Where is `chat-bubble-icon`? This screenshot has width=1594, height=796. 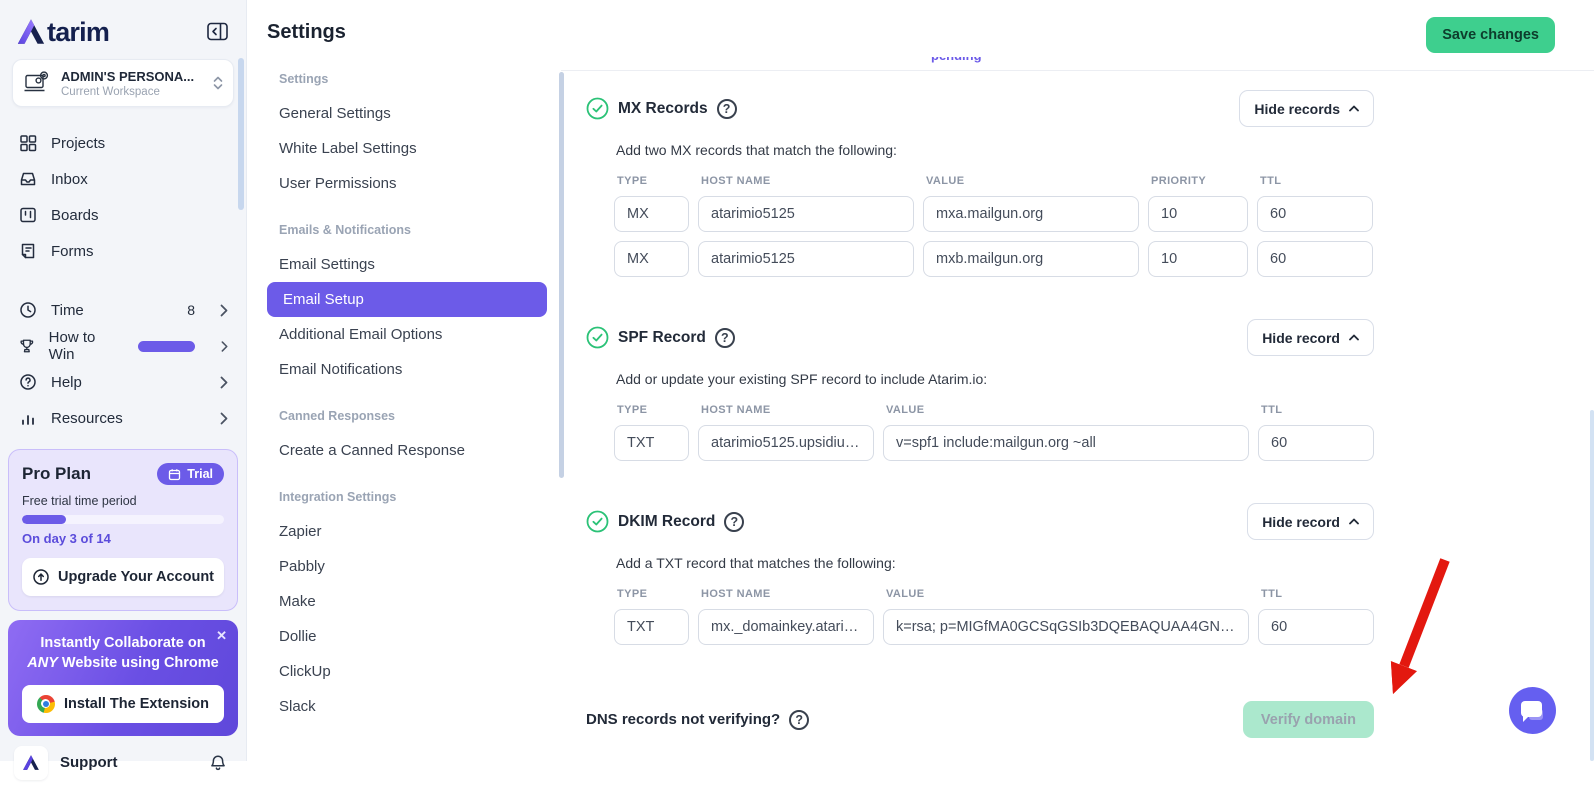 chat-bubble-icon is located at coordinates (1531, 711).